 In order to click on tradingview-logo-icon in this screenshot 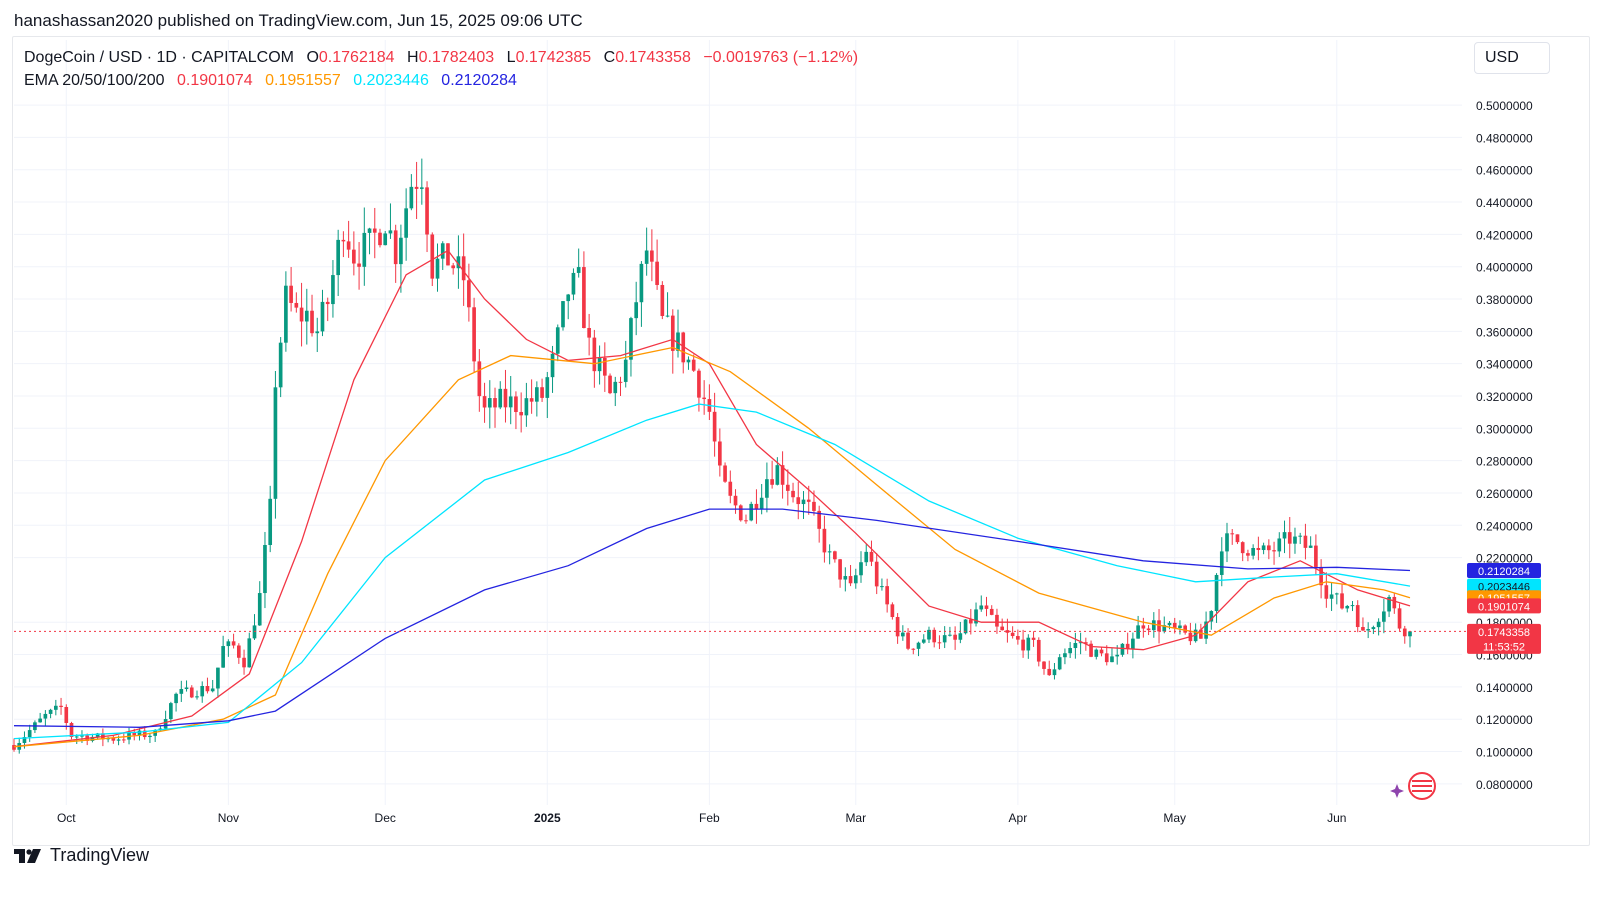, I will do `click(27, 855)`.